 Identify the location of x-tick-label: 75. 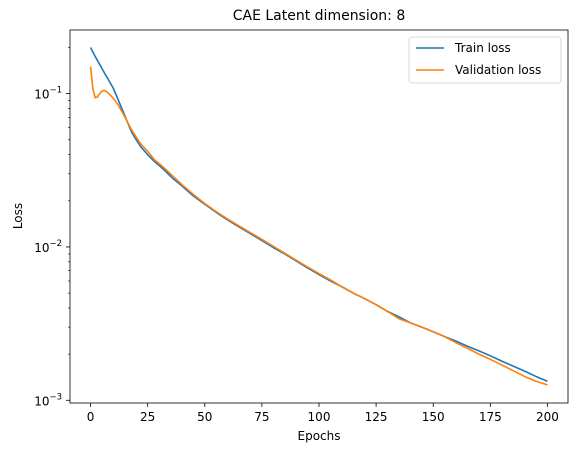
(261, 417).